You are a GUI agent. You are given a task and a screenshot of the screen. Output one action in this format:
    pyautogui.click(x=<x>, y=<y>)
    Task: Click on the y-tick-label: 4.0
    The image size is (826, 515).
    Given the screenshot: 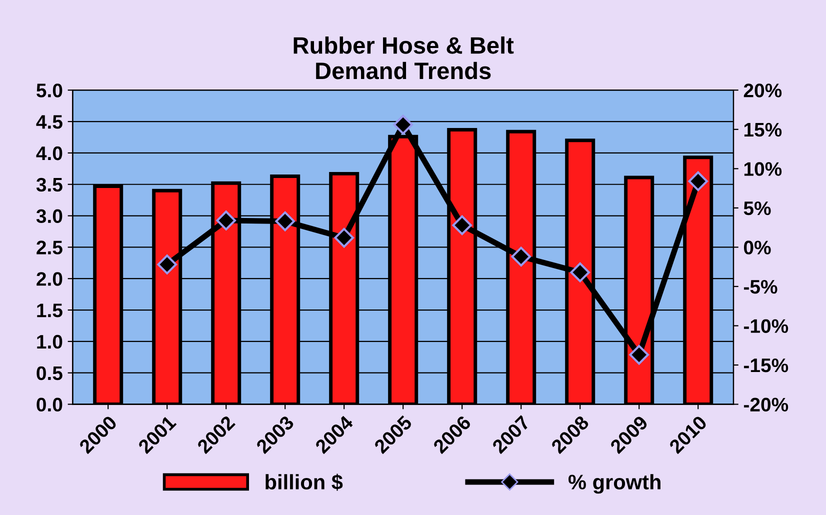 What is the action you would take?
    pyautogui.click(x=49, y=153)
    